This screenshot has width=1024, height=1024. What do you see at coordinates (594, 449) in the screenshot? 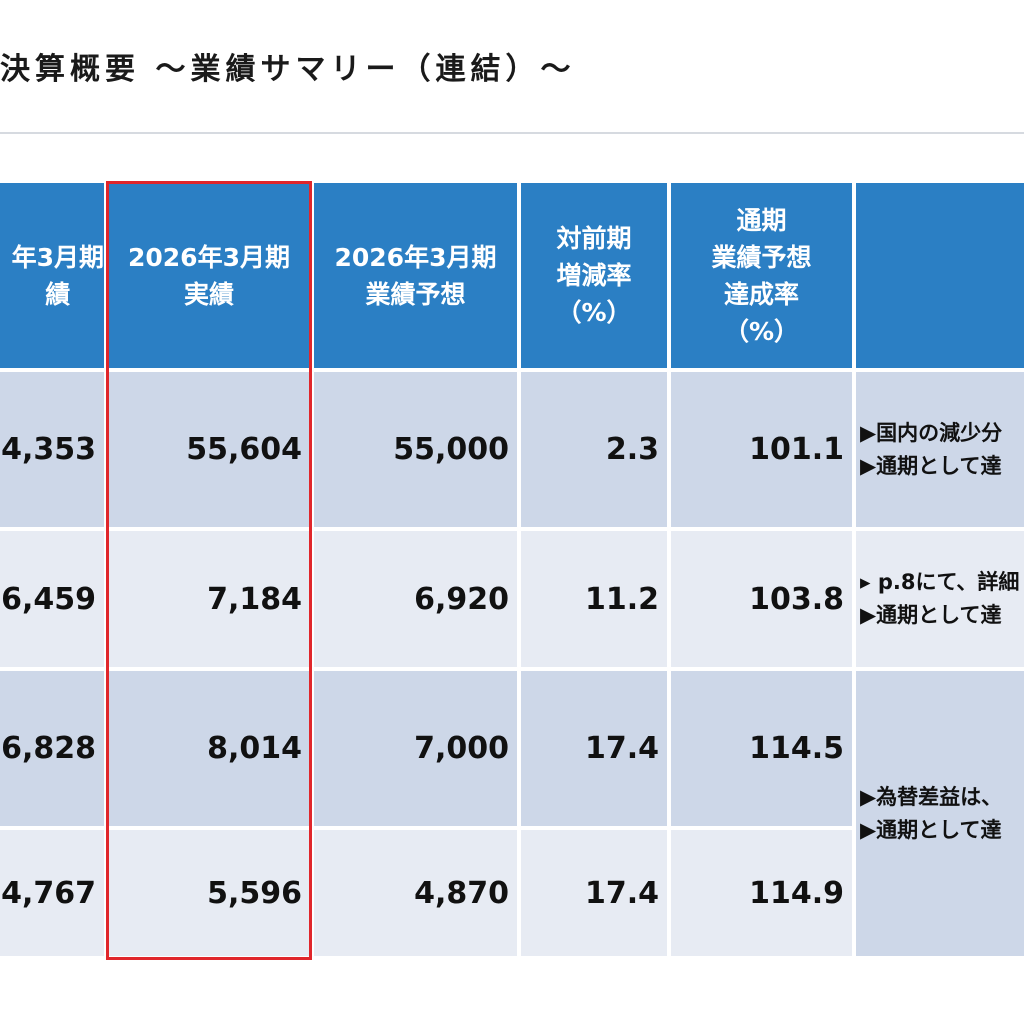
I see `table-cell: 2.3` at bounding box center [594, 449].